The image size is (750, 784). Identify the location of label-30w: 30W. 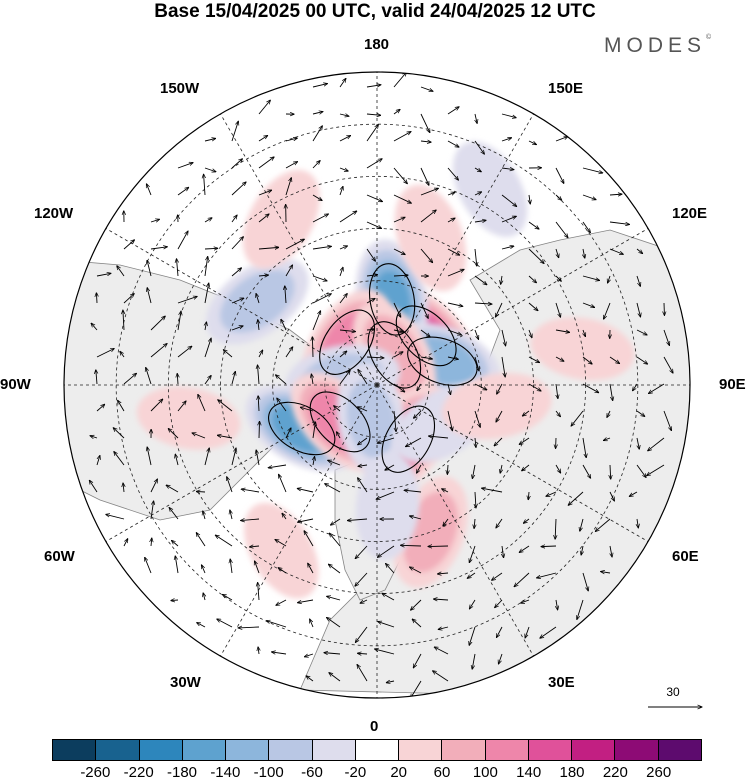
(185, 682).